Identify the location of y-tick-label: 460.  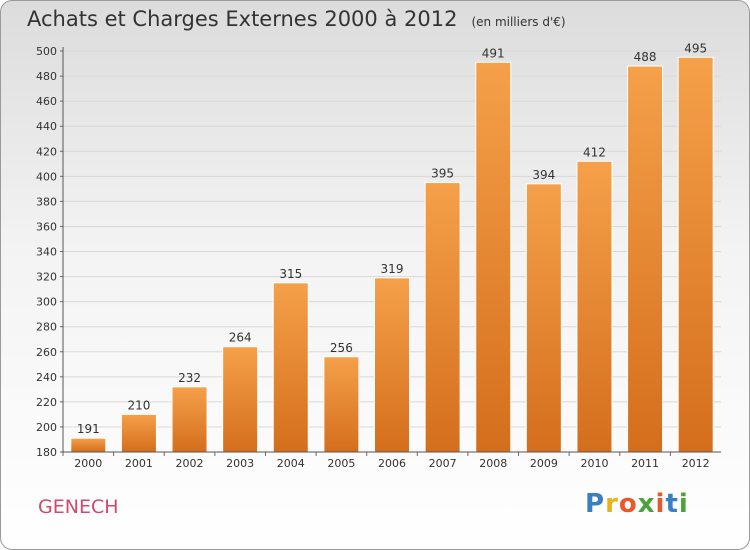
(46, 101).